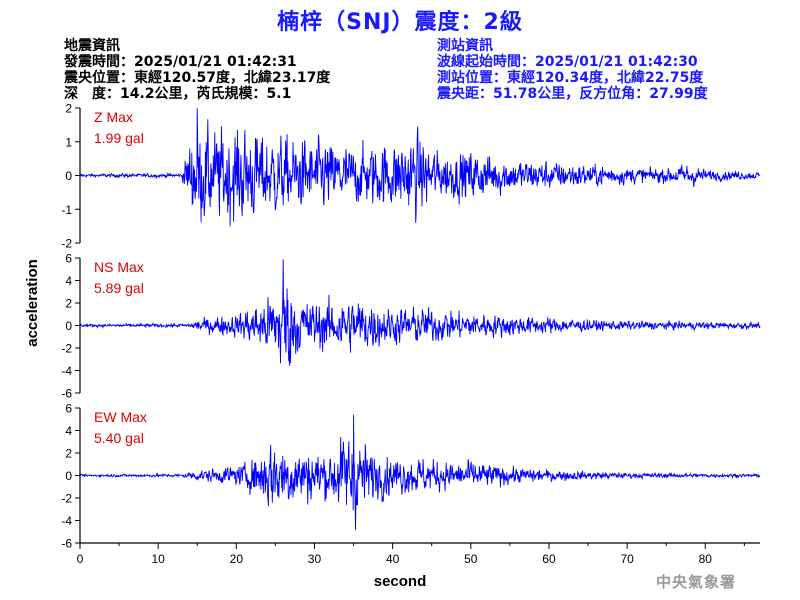  Describe the element at coordinates (570, 78) in the screenshot. I see `station-location: 測站位置：東經120.34度，北緯22.75度` at that location.